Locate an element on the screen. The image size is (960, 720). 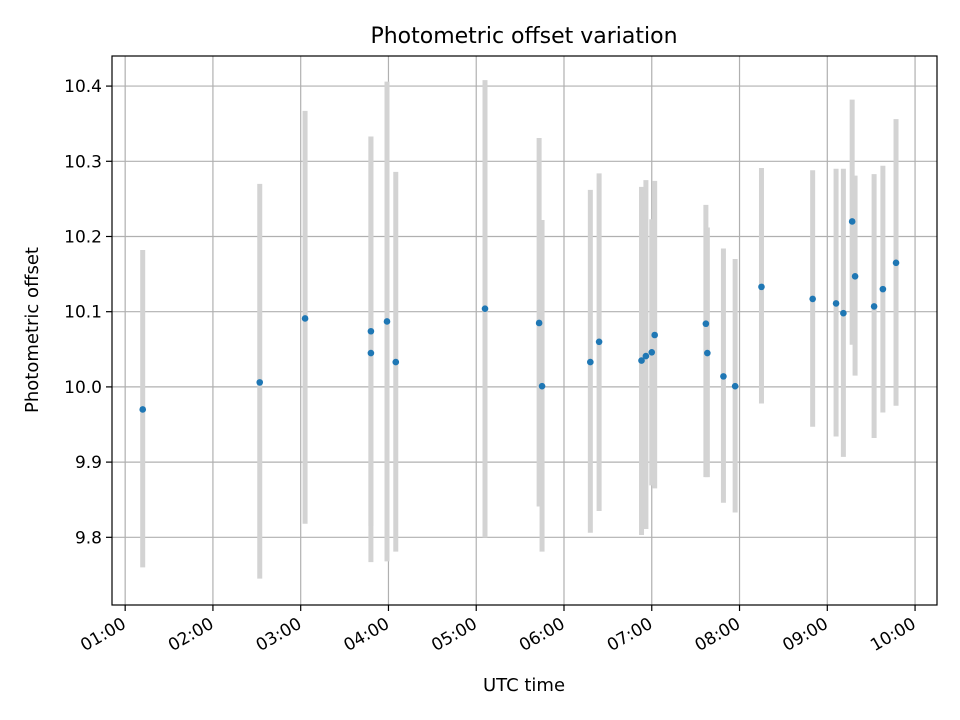
chart-title: Photometric offset variation is located at coordinates (523, 36).